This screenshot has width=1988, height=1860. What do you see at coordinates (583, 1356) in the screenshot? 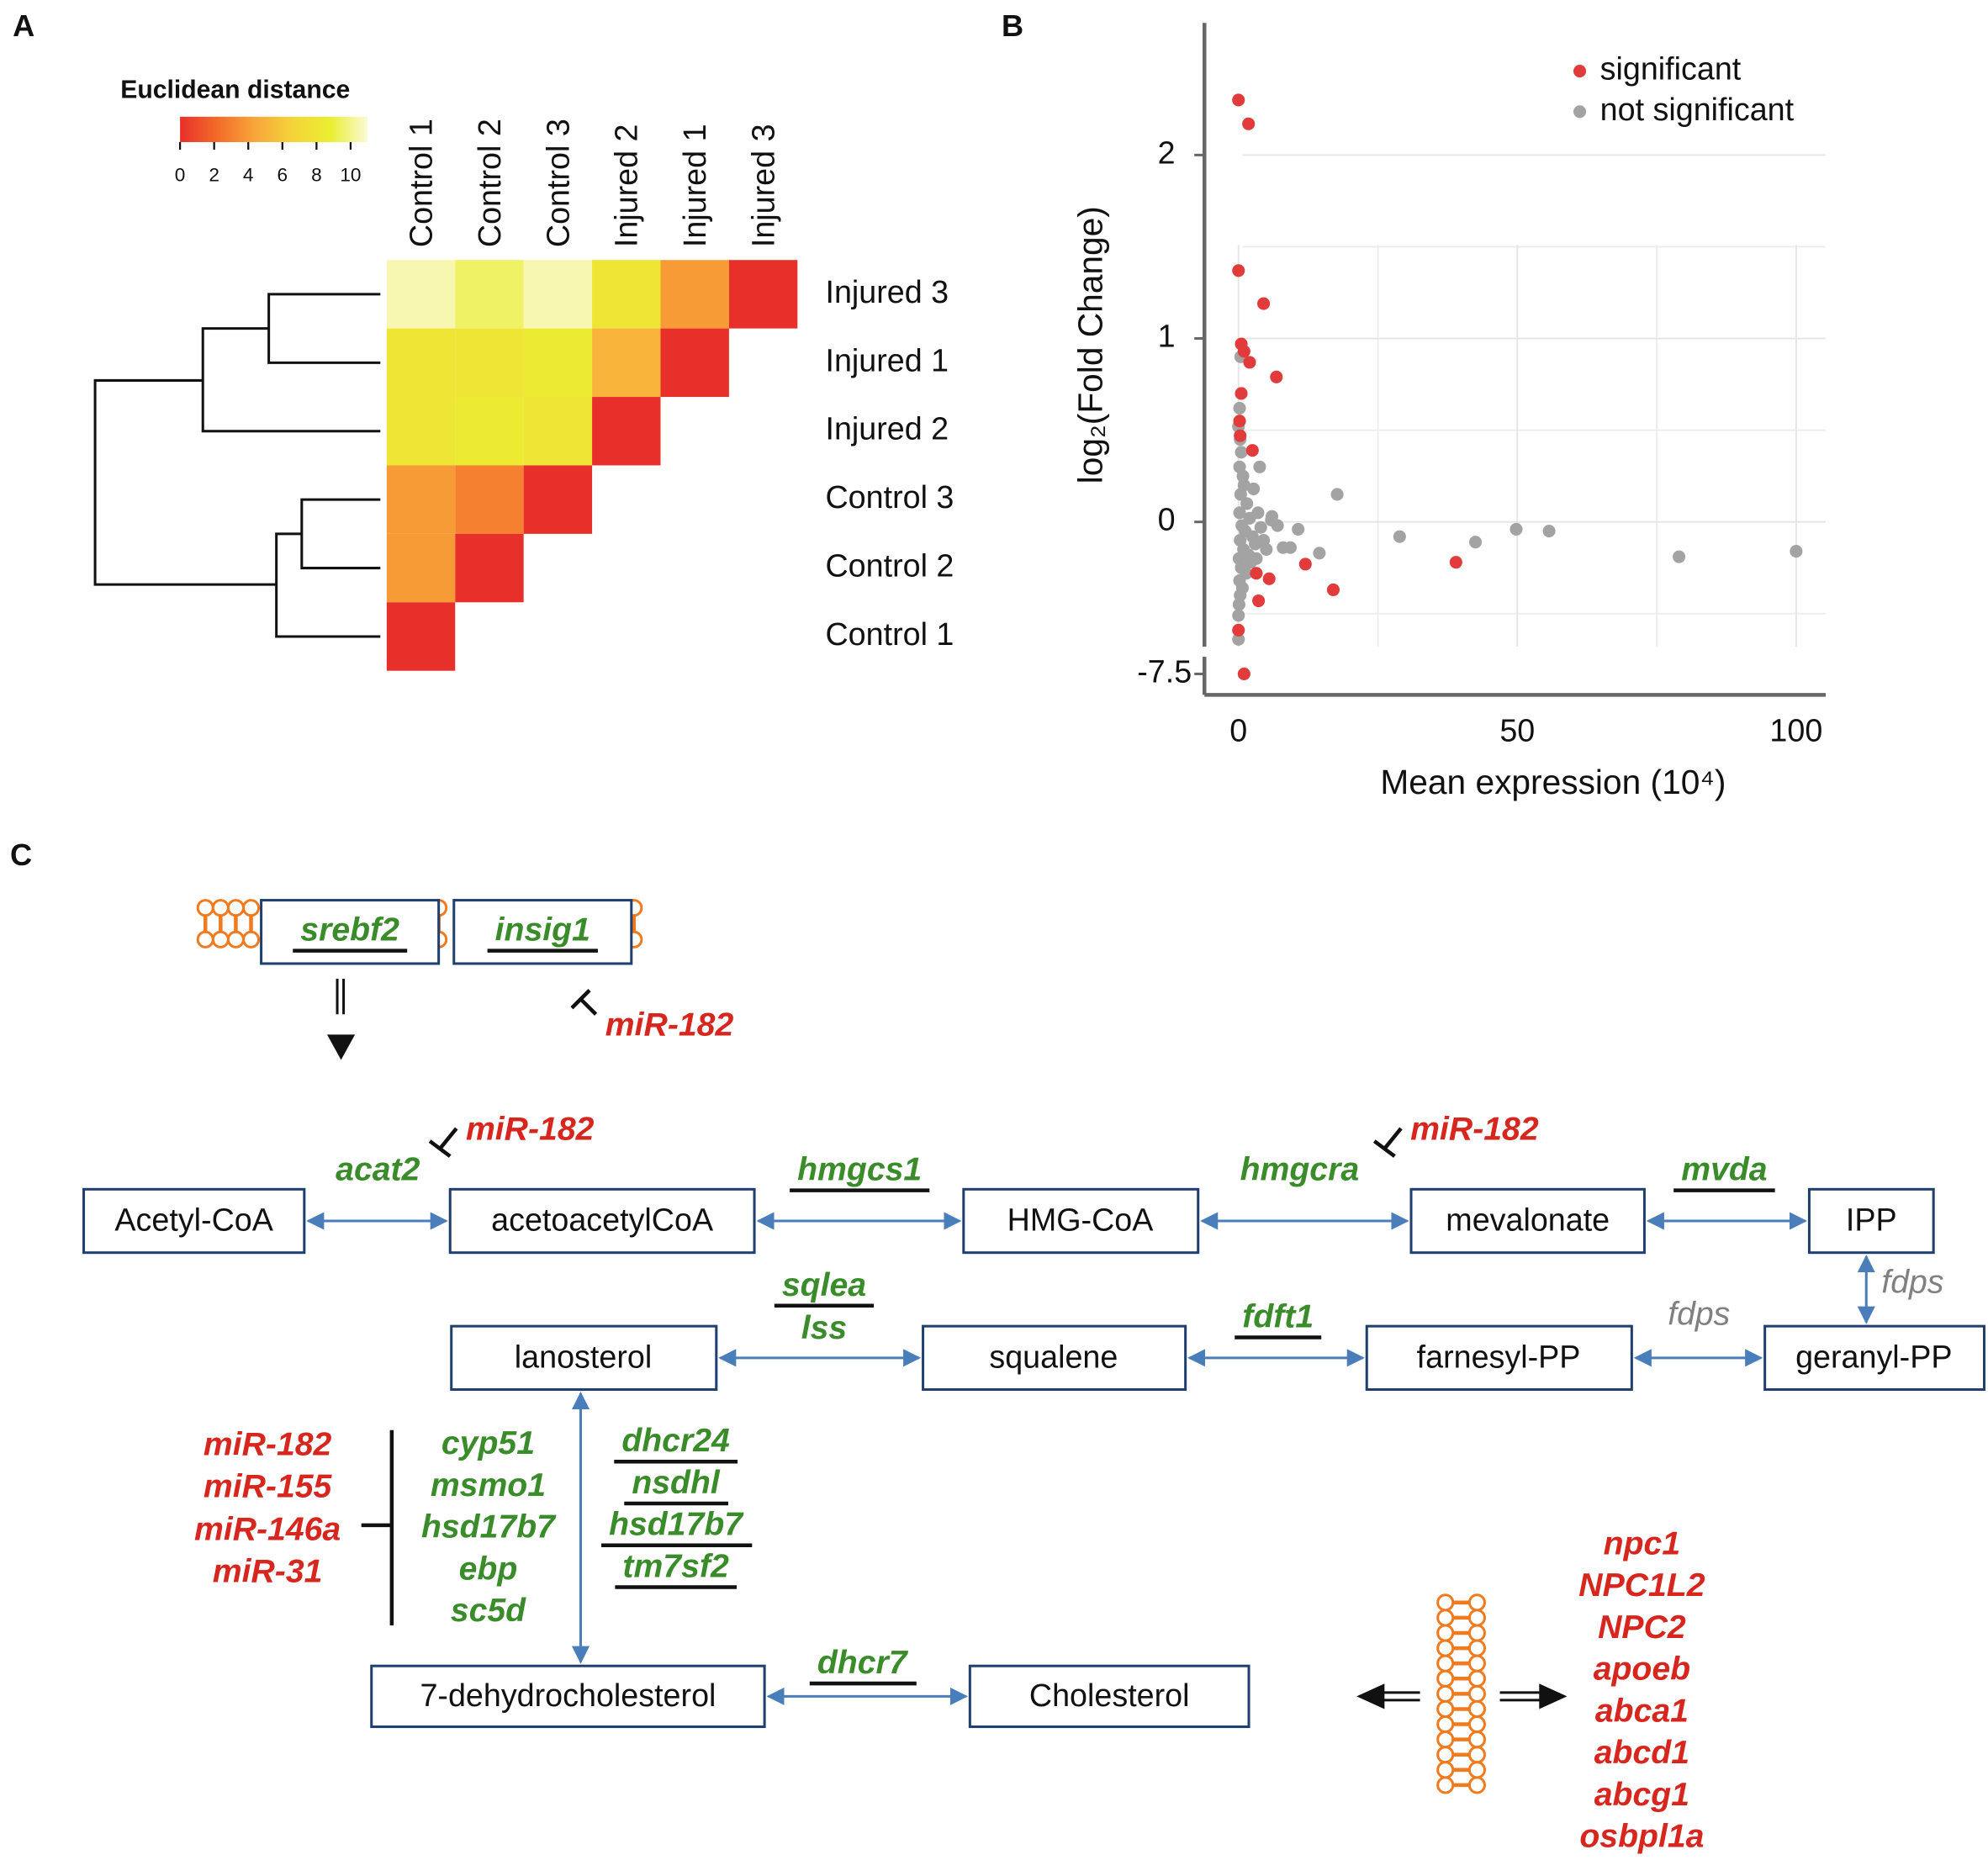
I see `node-label: lanosterol` at bounding box center [583, 1356].